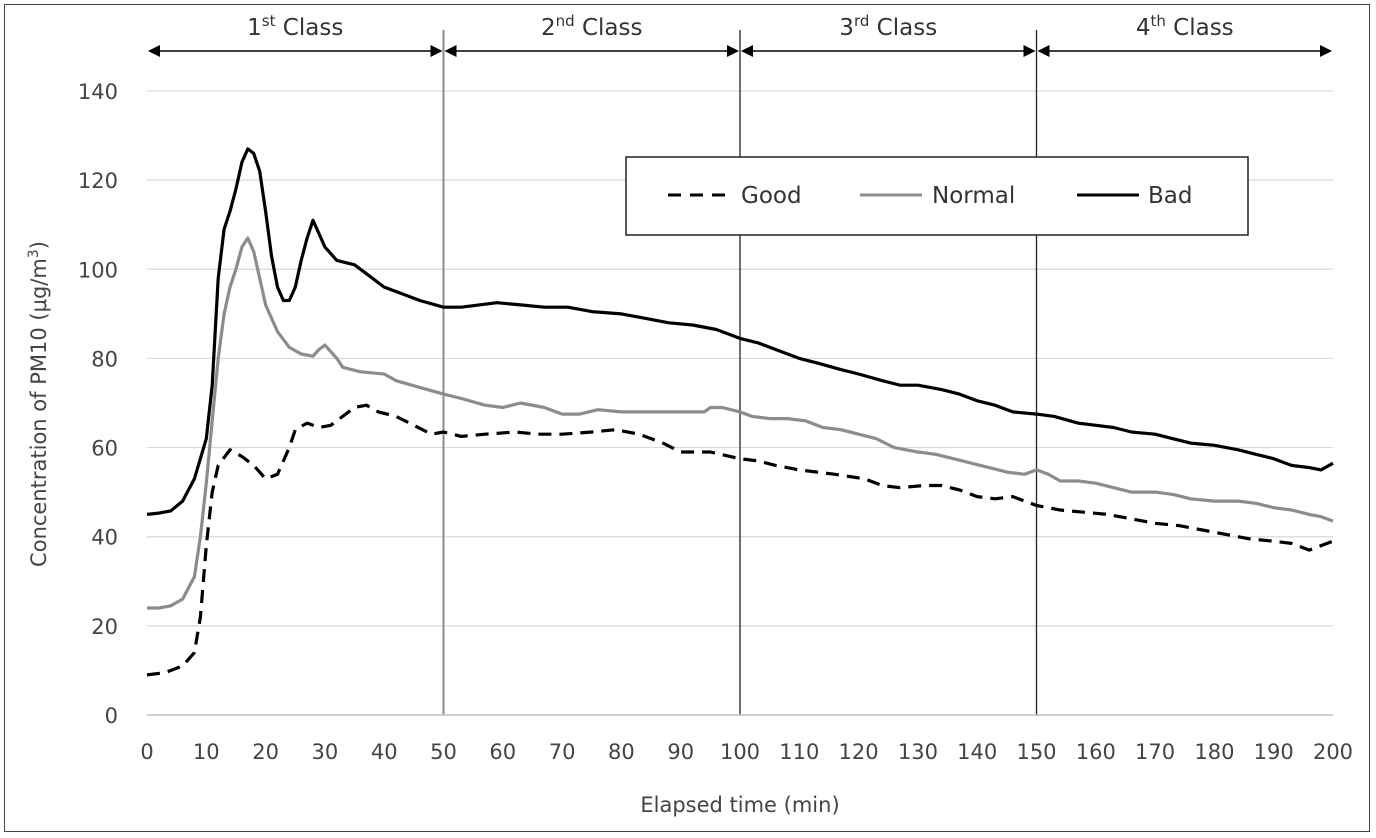  What do you see at coordinates (104, 359) in the screenshot?
I see `y-tick-label: 80` at bounding box center [104, 359].